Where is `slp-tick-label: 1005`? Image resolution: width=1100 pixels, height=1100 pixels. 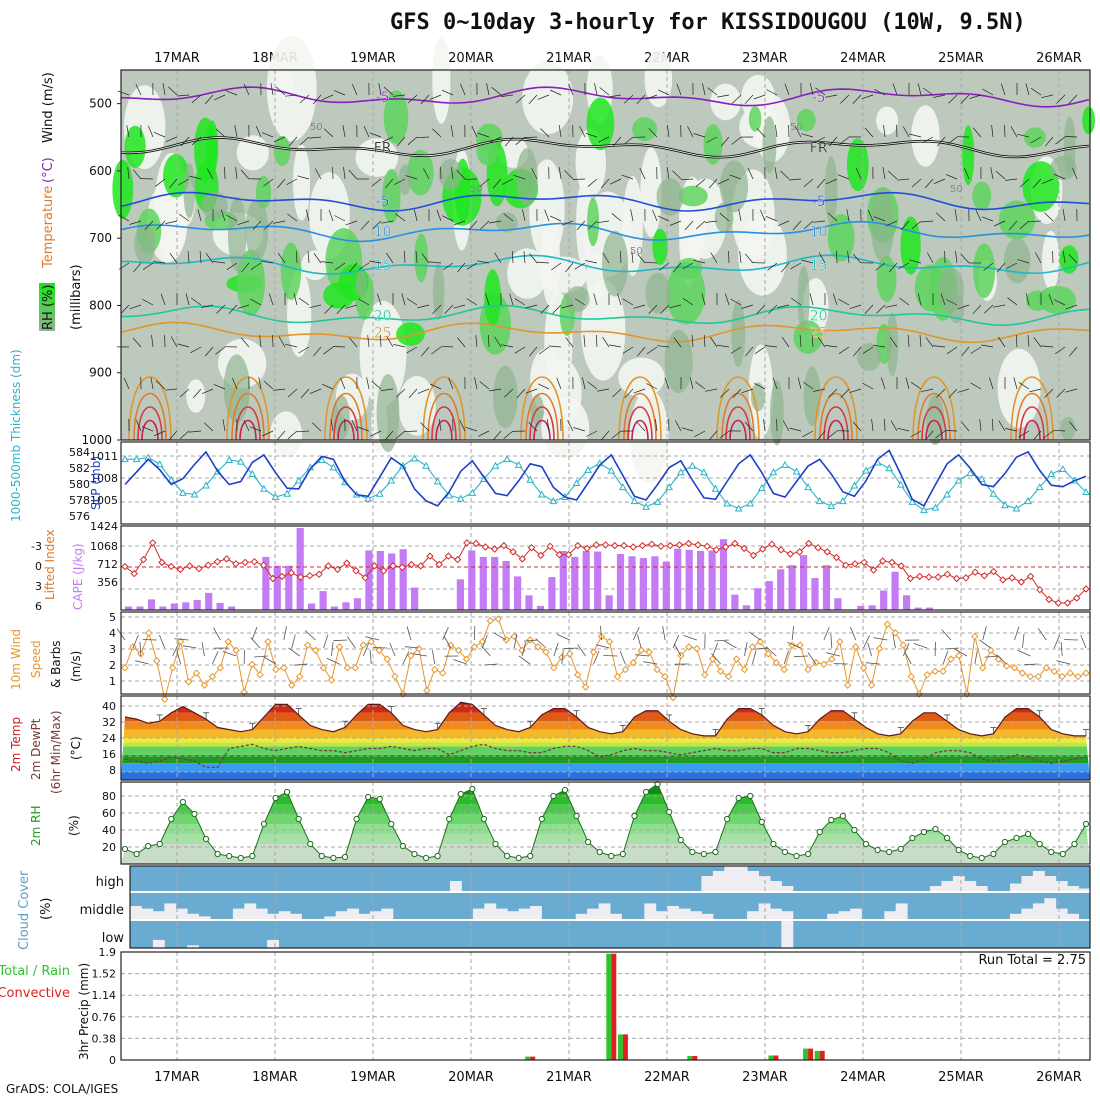
slp-tick-label: 1005 is located at coordinates (104, 500).